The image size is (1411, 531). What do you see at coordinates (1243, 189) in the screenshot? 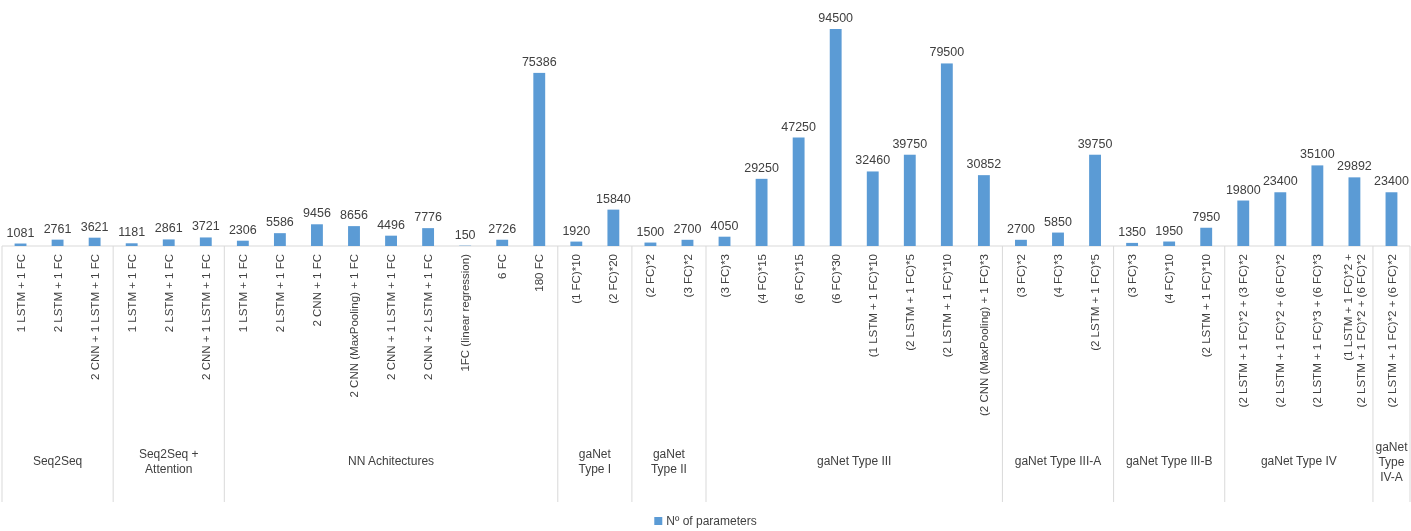
I see `data-label: 19800` at bounding box center [1243, 189].